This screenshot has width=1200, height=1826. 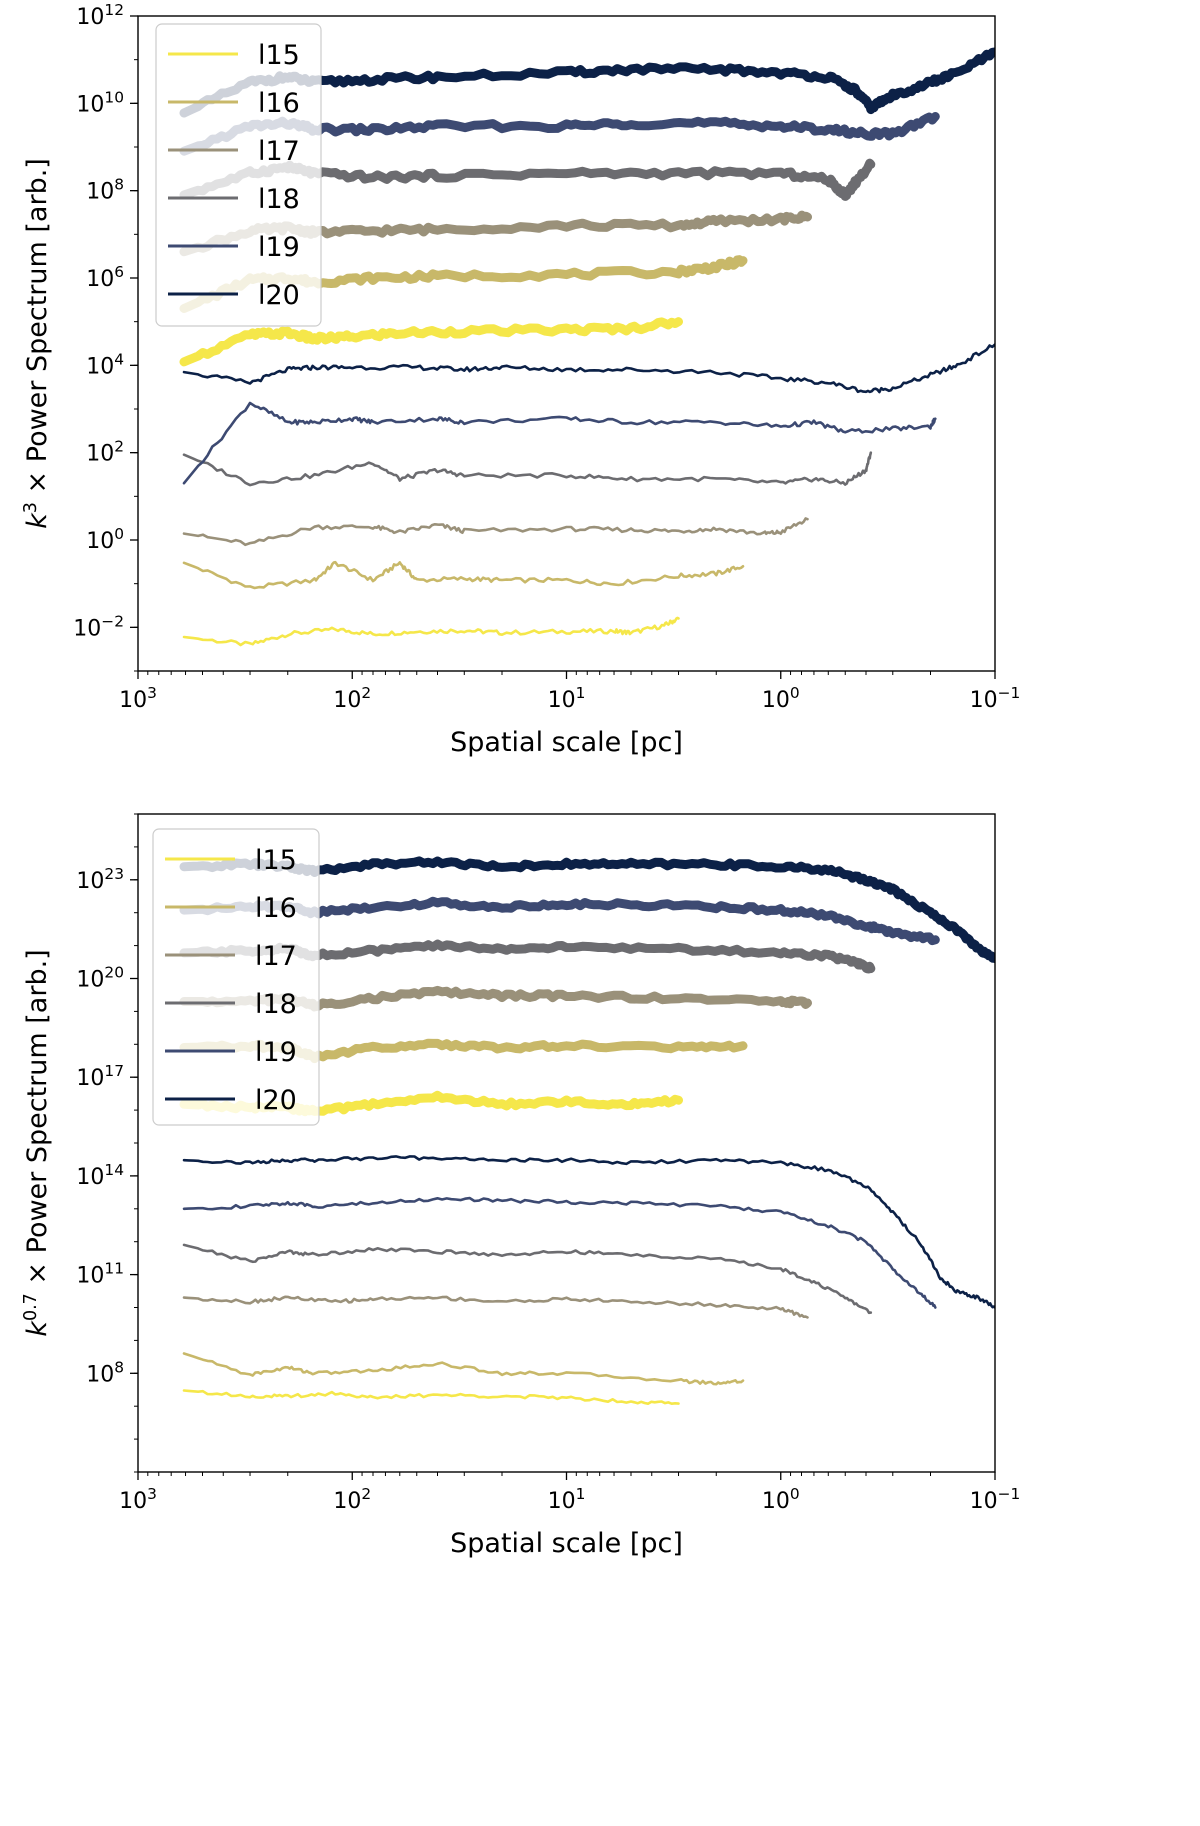 I want to click on y-tick-label: 10²⁰, so click(x=100, y=978).